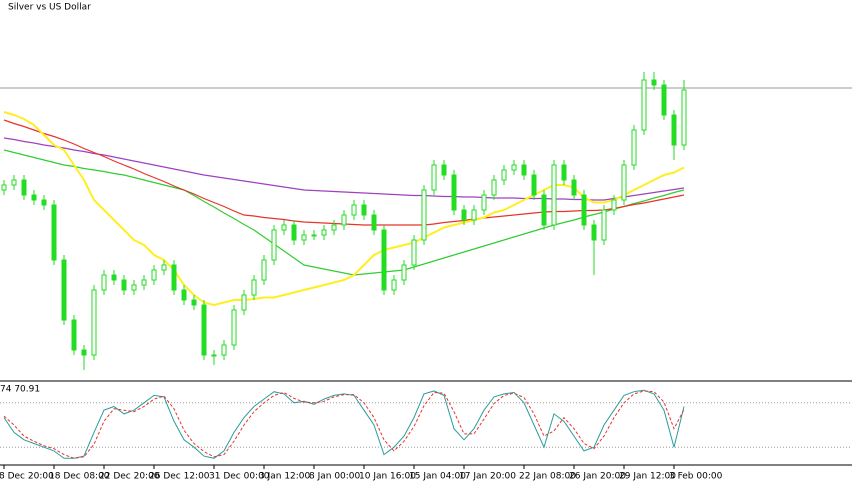 The width and height of the screenshot is (852, 485). Describe the element at coordinates (239, 477) in the screenshot. I see `x-tick-label: 31 Dec 00:00` at that location.